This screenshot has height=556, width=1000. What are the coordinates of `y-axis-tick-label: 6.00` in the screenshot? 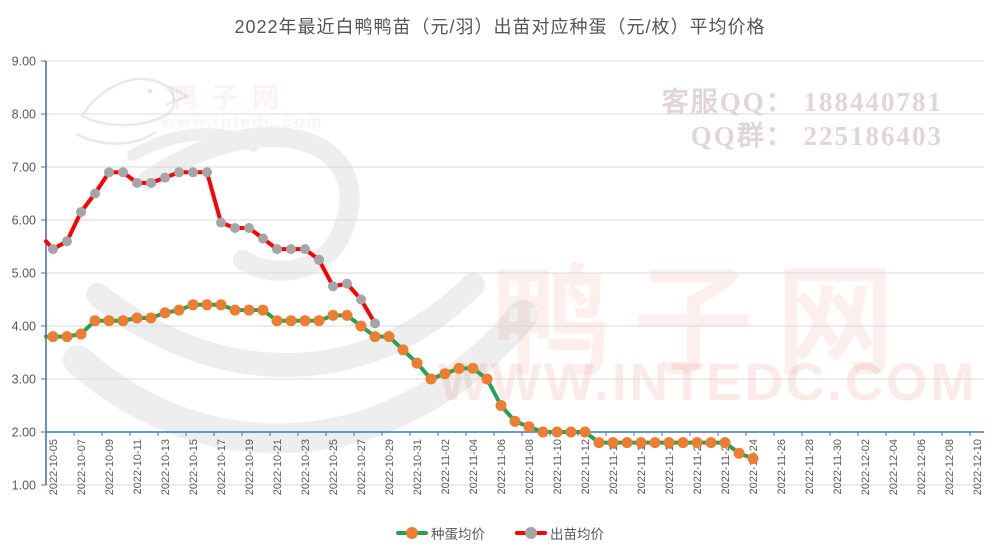 It's located at (24, 221).